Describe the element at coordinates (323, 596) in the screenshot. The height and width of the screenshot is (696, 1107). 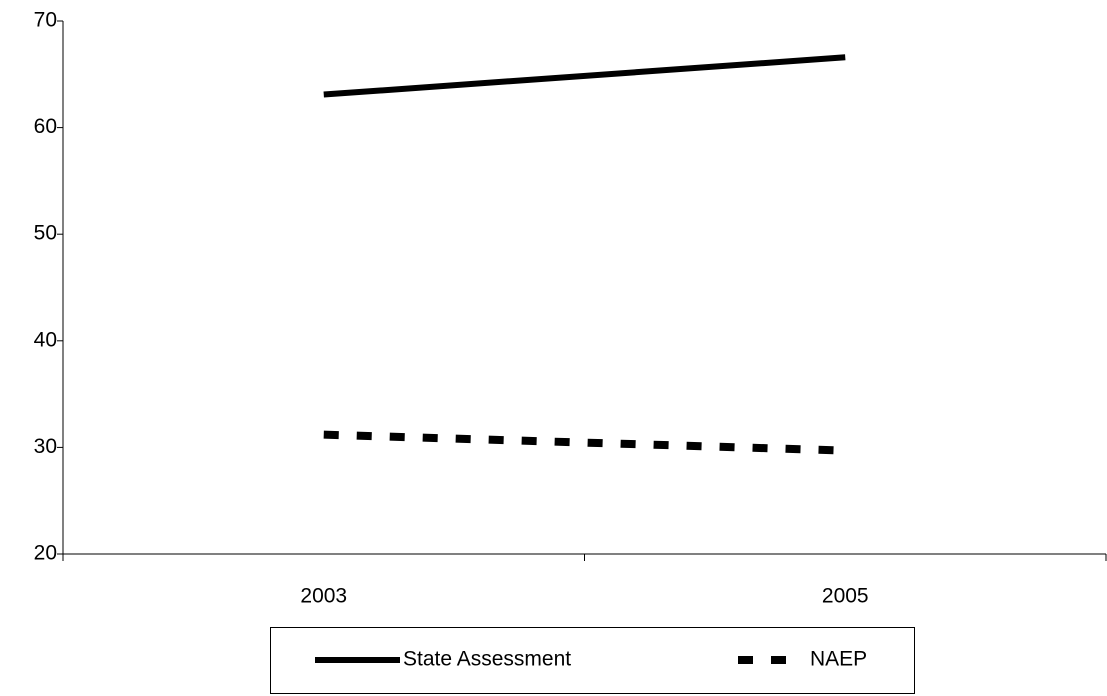
I see `x-tick-label: 2003` at that location.